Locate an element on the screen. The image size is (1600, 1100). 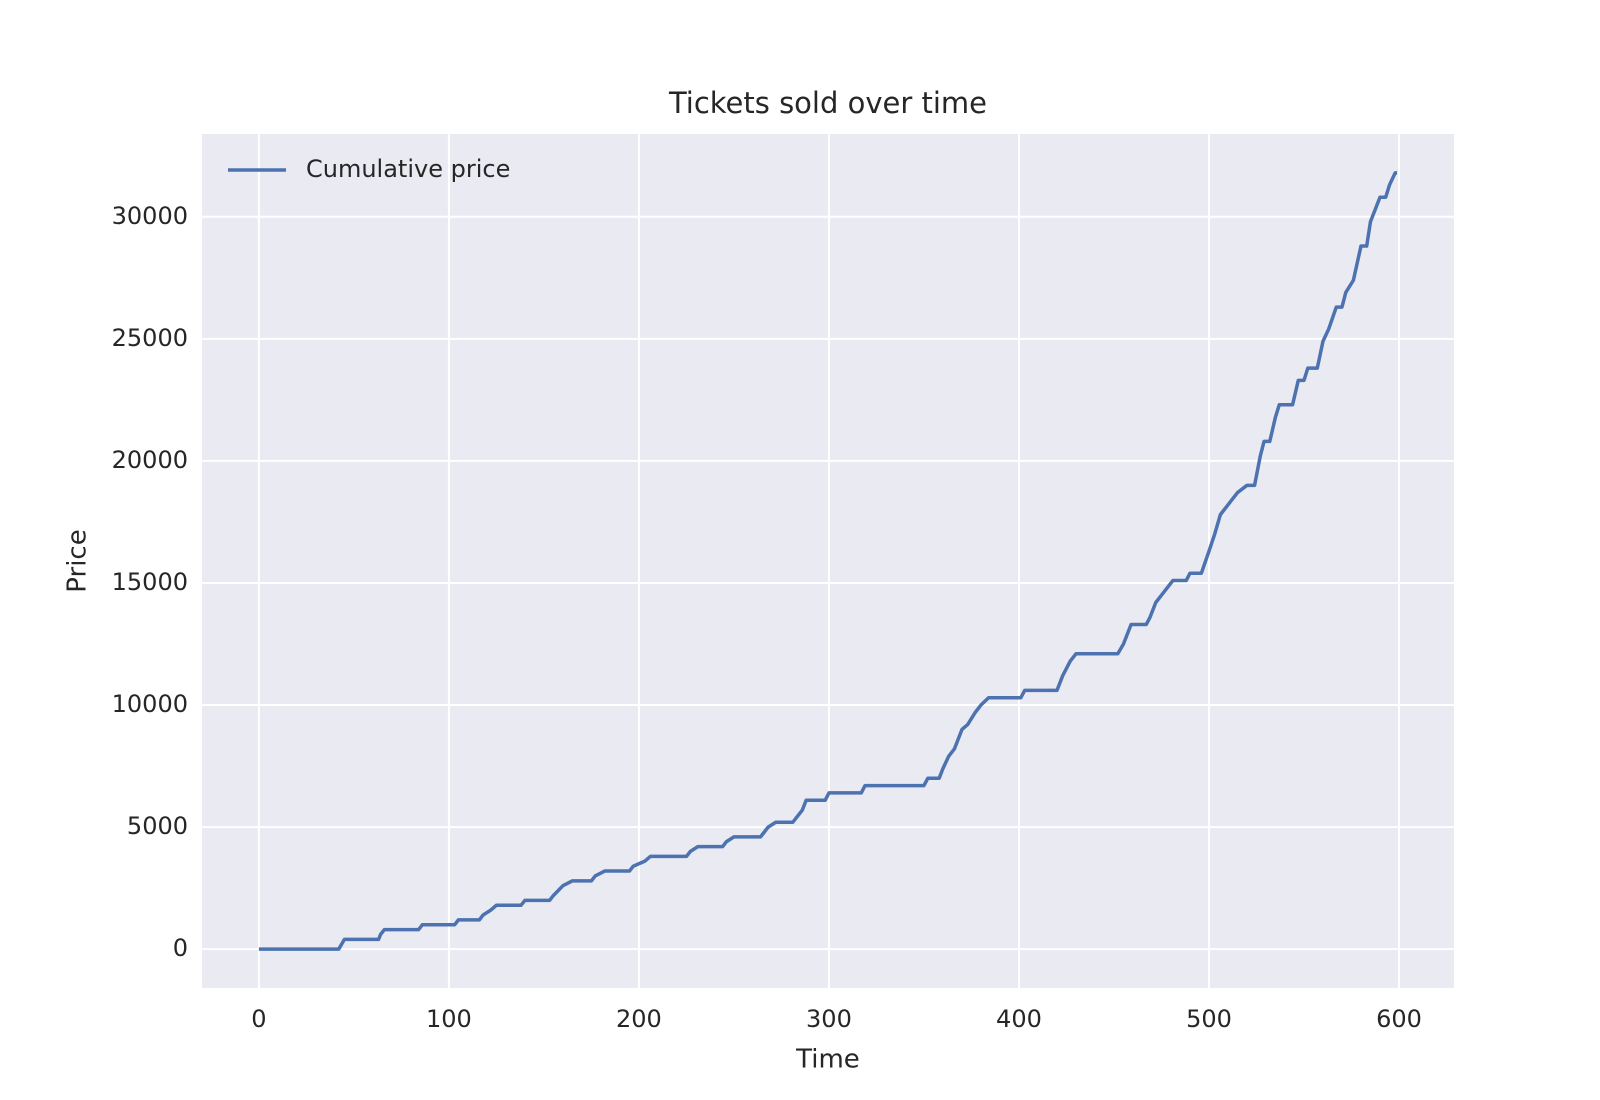
y-tick-label: 15000 is located at coordinates (150, 582).